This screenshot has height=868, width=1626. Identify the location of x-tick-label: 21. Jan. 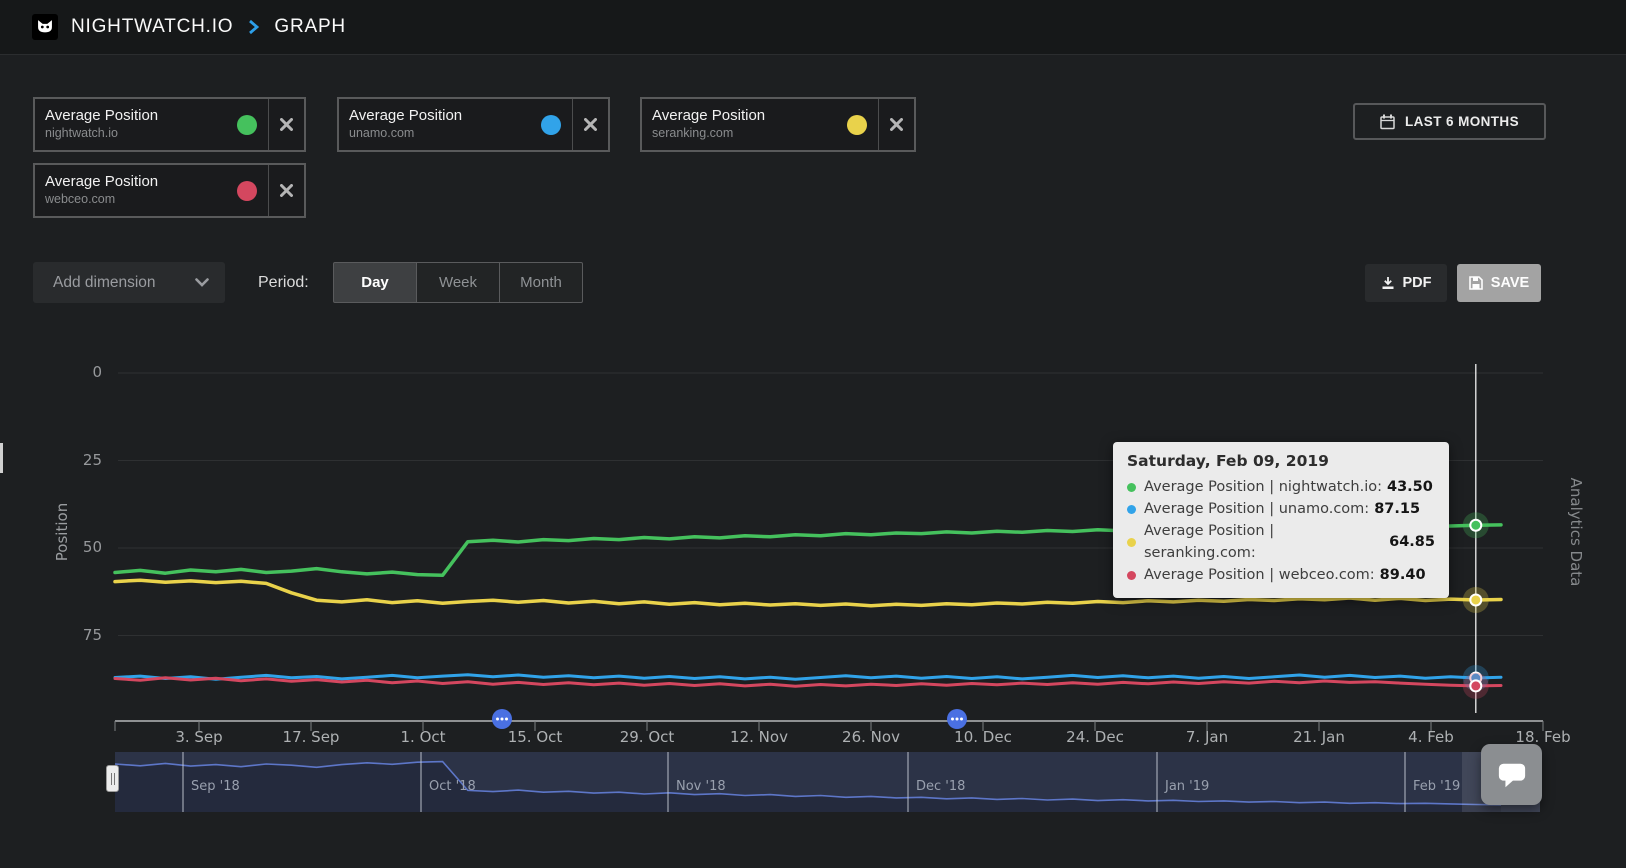
(1319, 737).